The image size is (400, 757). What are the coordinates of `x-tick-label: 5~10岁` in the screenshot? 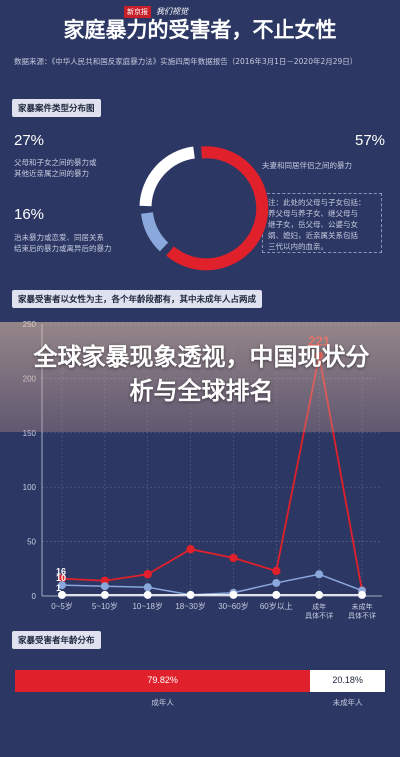 It's located at (105, 606).